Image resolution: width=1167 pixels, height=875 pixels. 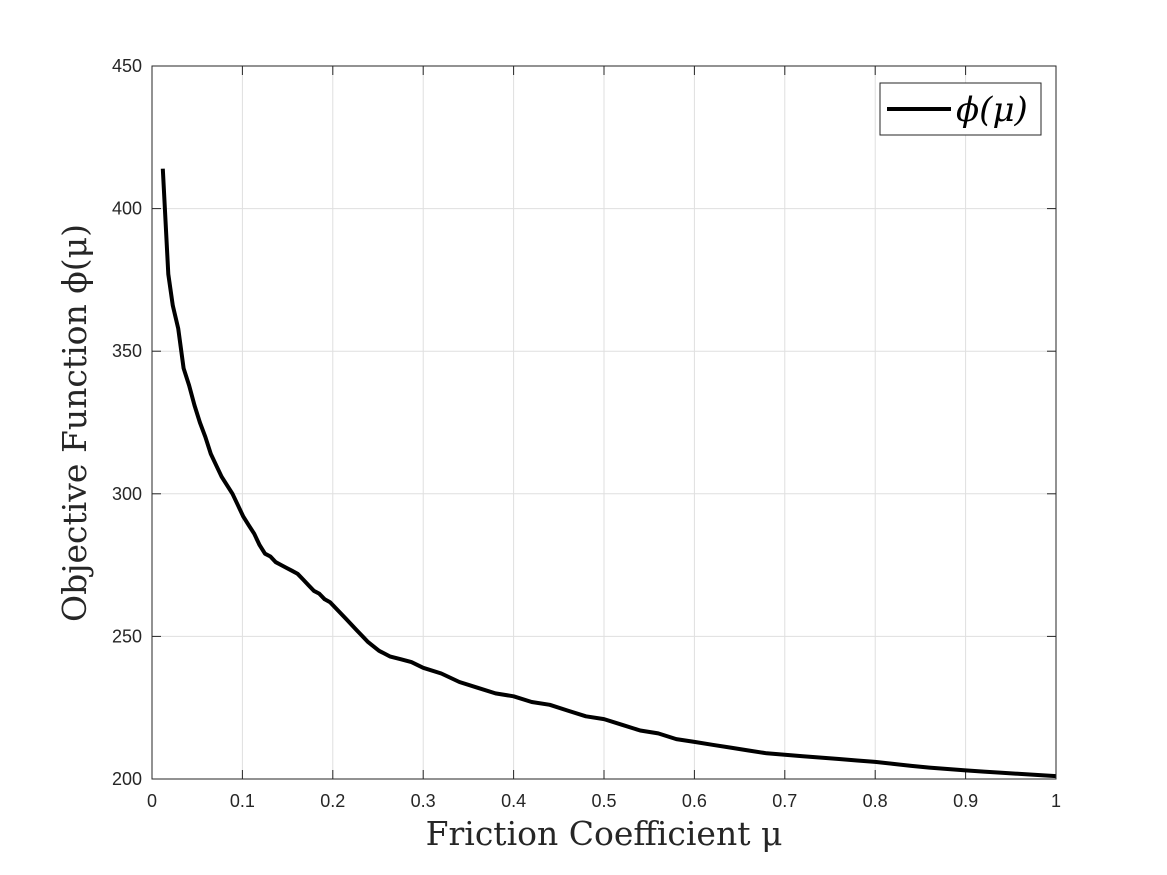 What do you see at coordinates (127, 209) in the screenshot?
I see `y-tick-label: 400` at bounding box center [127, 209].